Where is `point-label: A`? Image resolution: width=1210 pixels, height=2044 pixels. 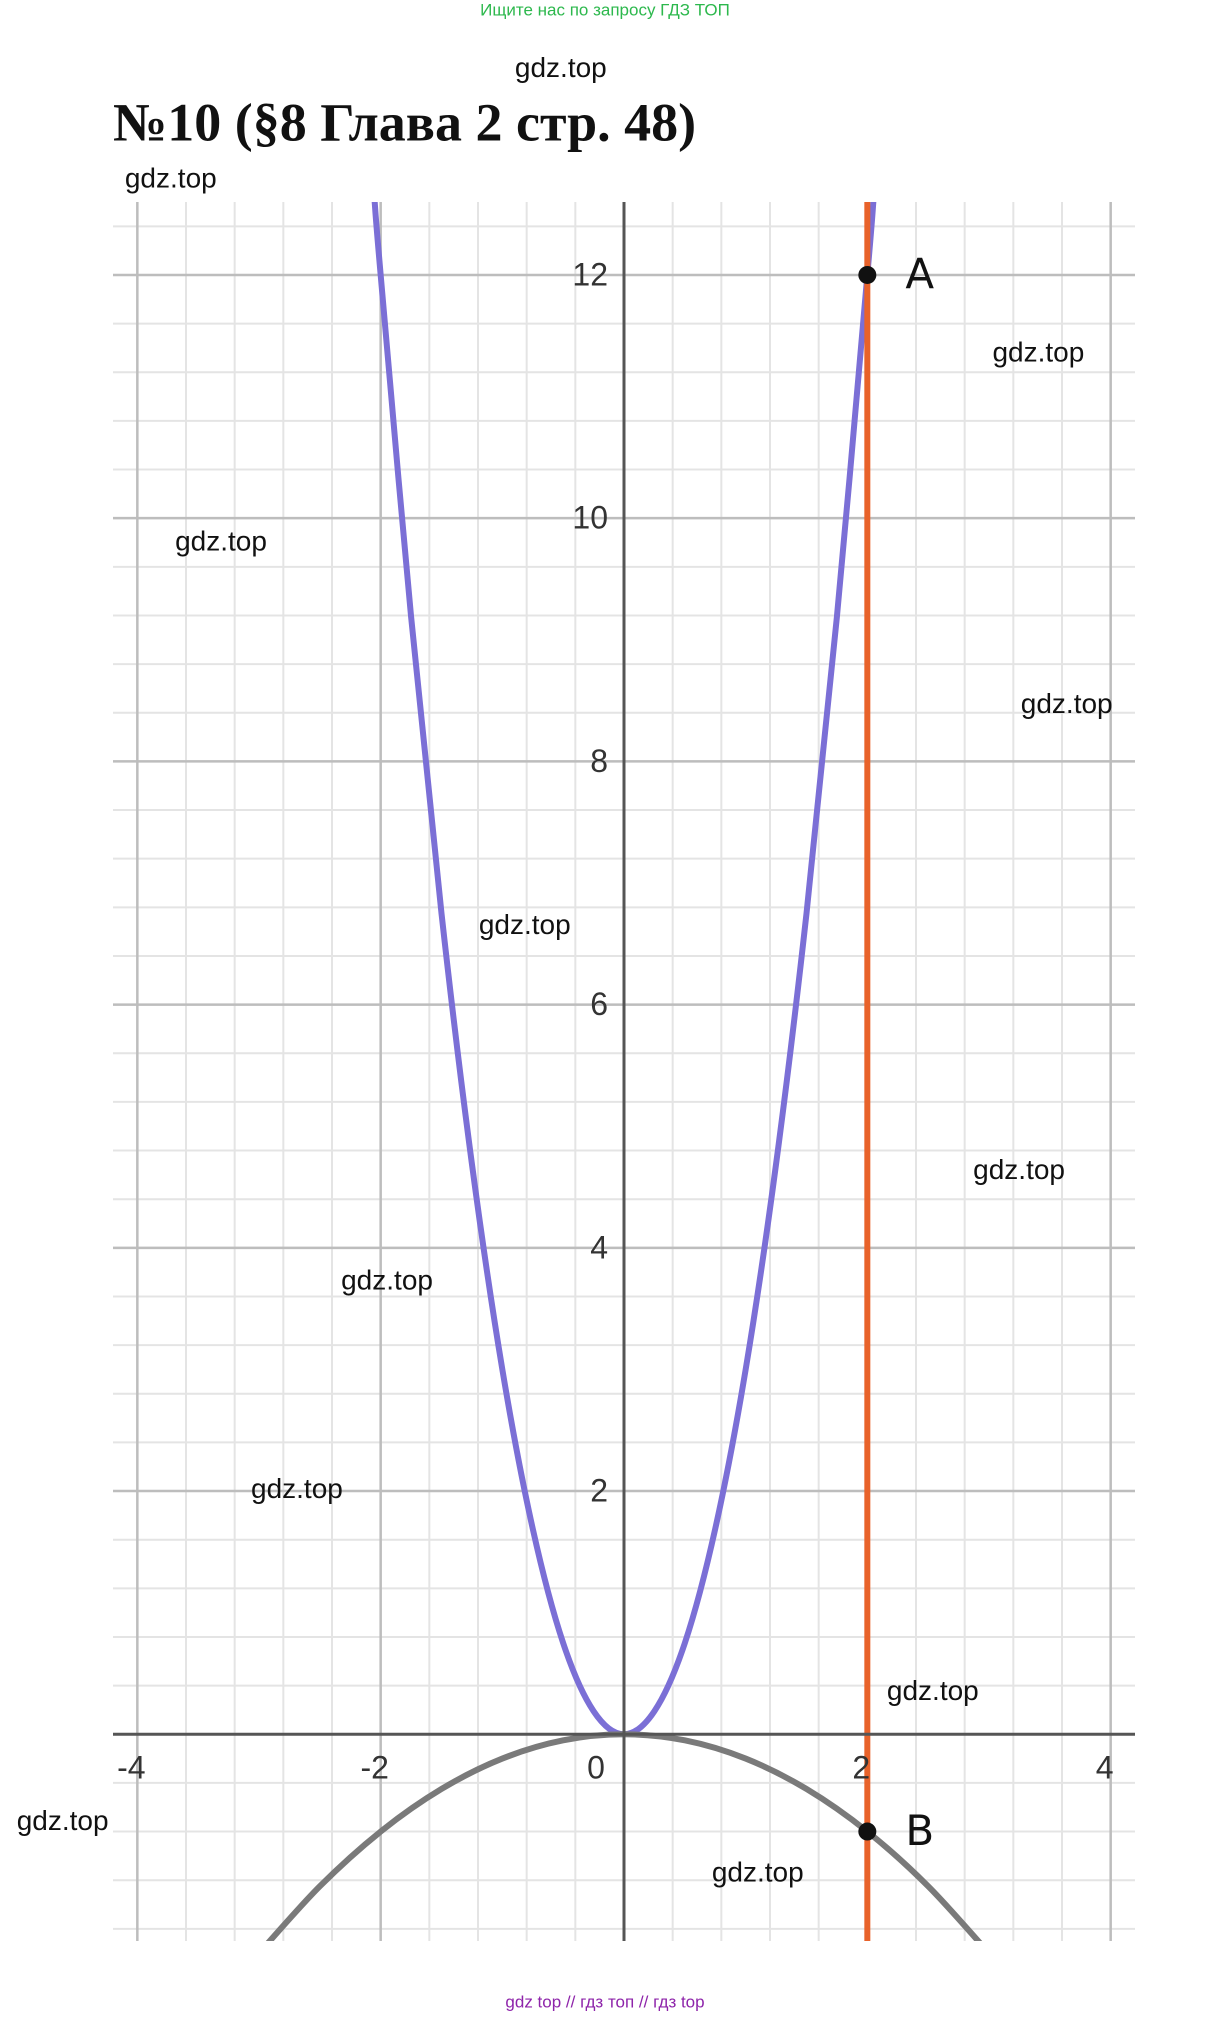
point-label: A is located at coordinates (919, 273).